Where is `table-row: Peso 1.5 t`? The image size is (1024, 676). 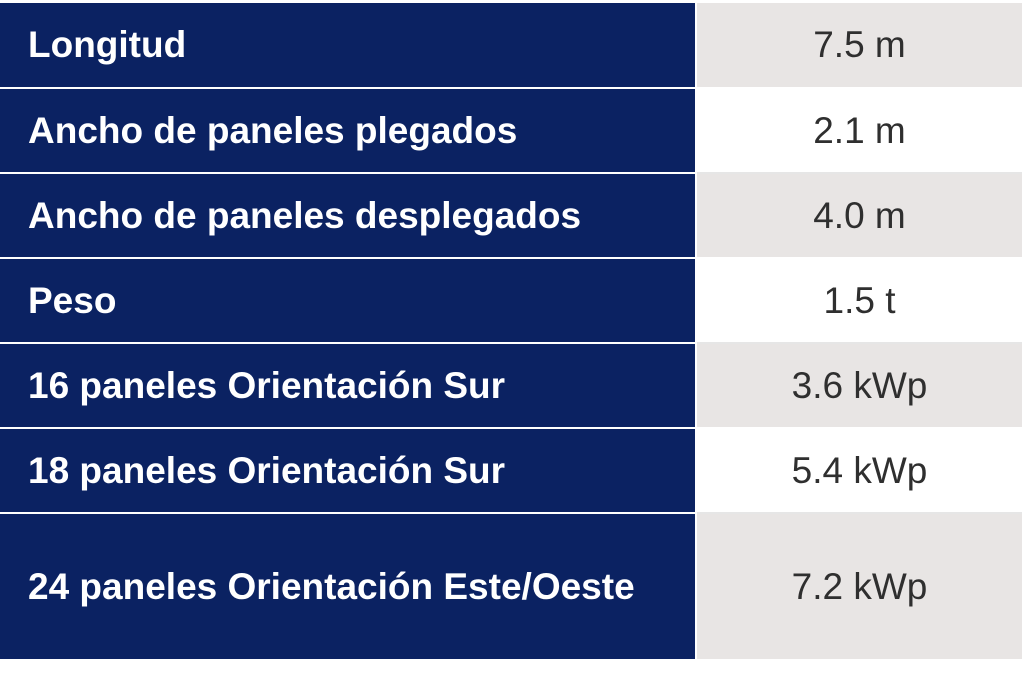
table-row: Peso 1.5 t is located at coordinates (511, 301).